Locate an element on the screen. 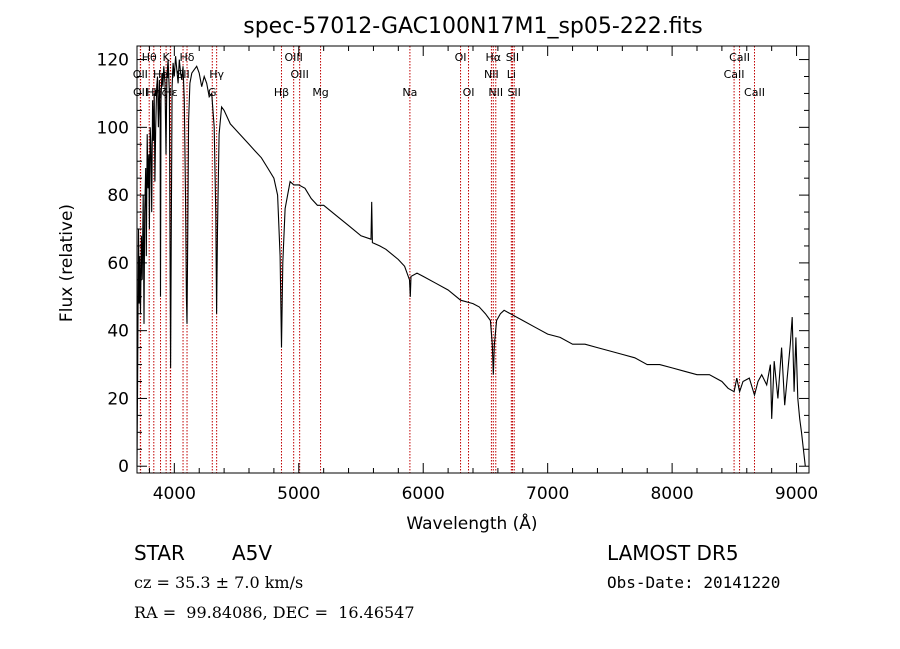 This screenshot has height=649, width=900. redshift-velocity: cz = 35.3 ± 7.0 km/s is located at coordinates (219, 582).